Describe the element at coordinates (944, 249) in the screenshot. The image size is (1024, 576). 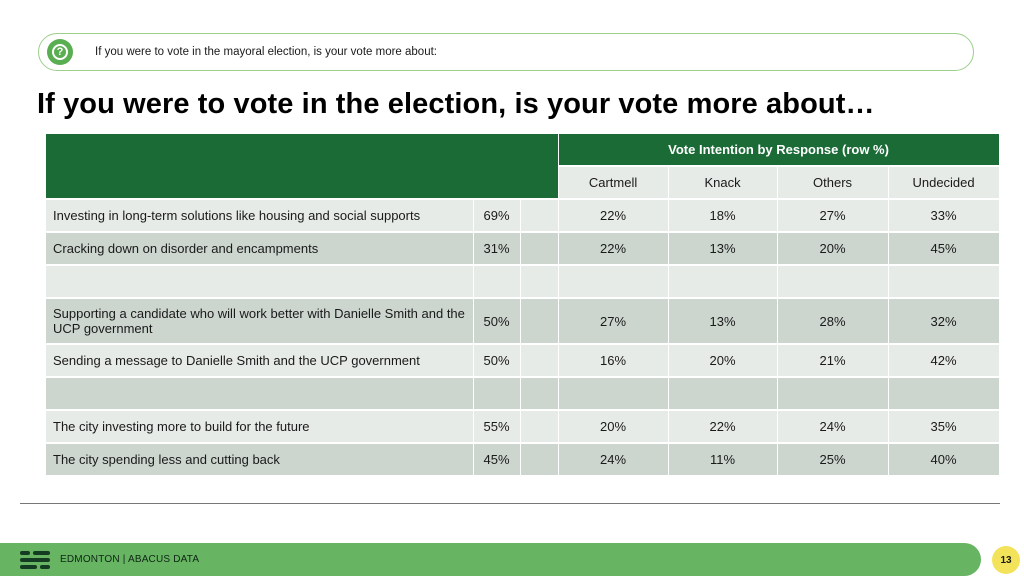
I see `row-value-undecided: 45%` at that location.